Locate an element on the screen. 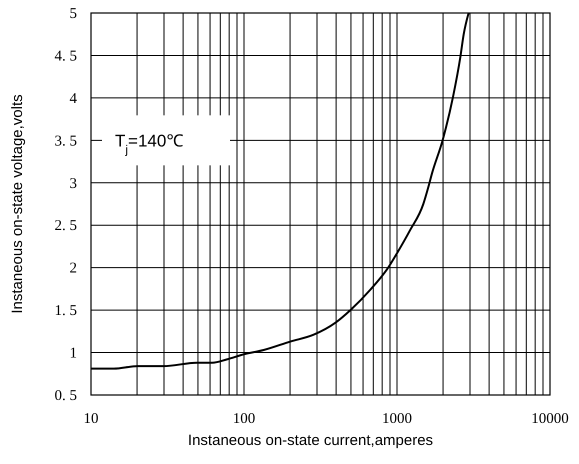  x-axis-title: Instaneous on-state current,amperes is located at coordinates (311, 440).